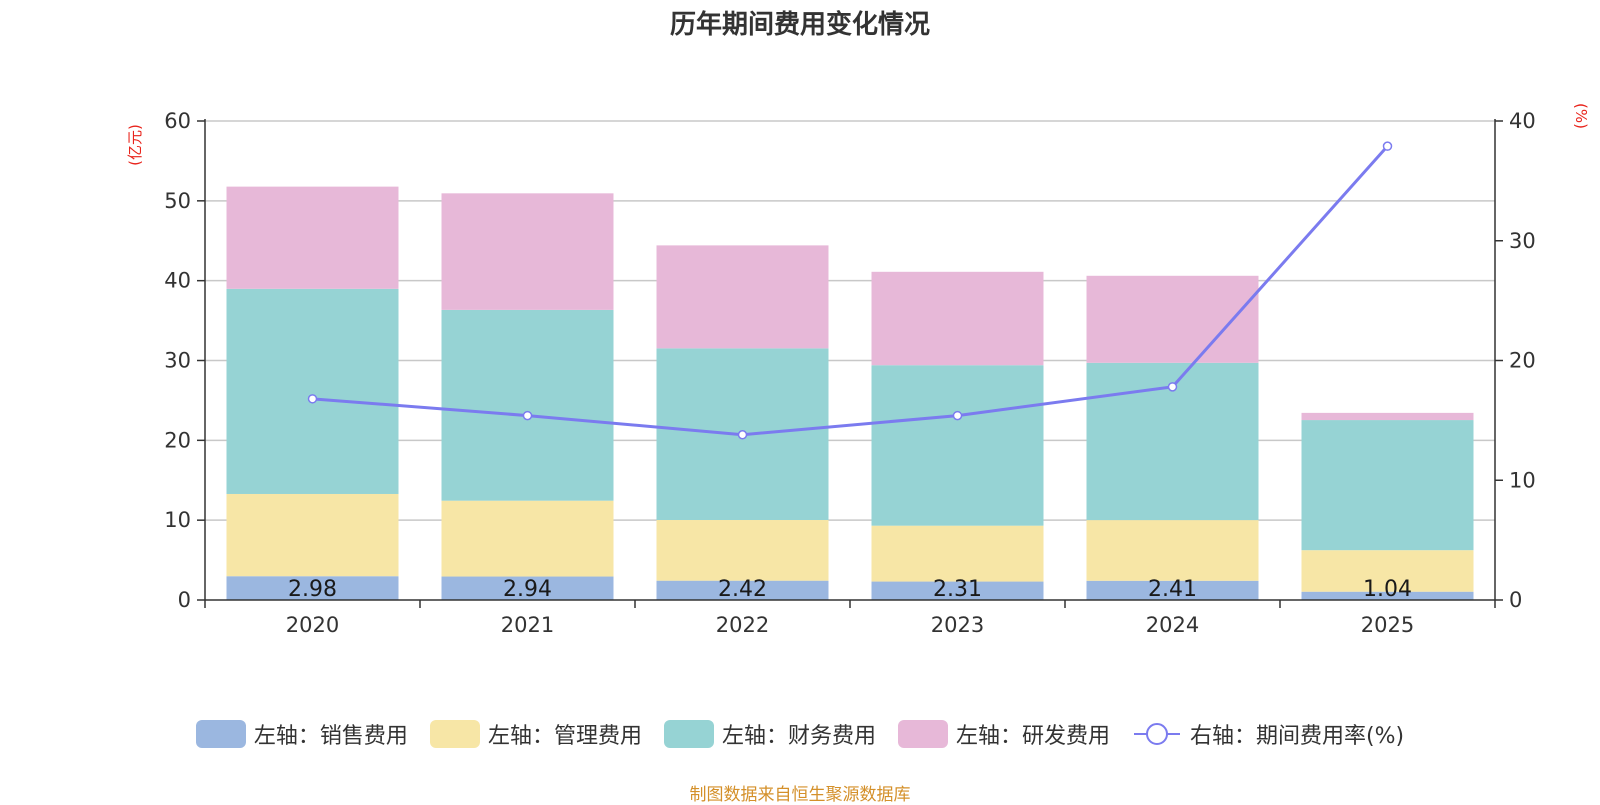 This screenshot has width=1600, height=805. Describe the element at coordinates (177, 121) in the screenshot. I see `left-axis-tick-label: 60` at that location.